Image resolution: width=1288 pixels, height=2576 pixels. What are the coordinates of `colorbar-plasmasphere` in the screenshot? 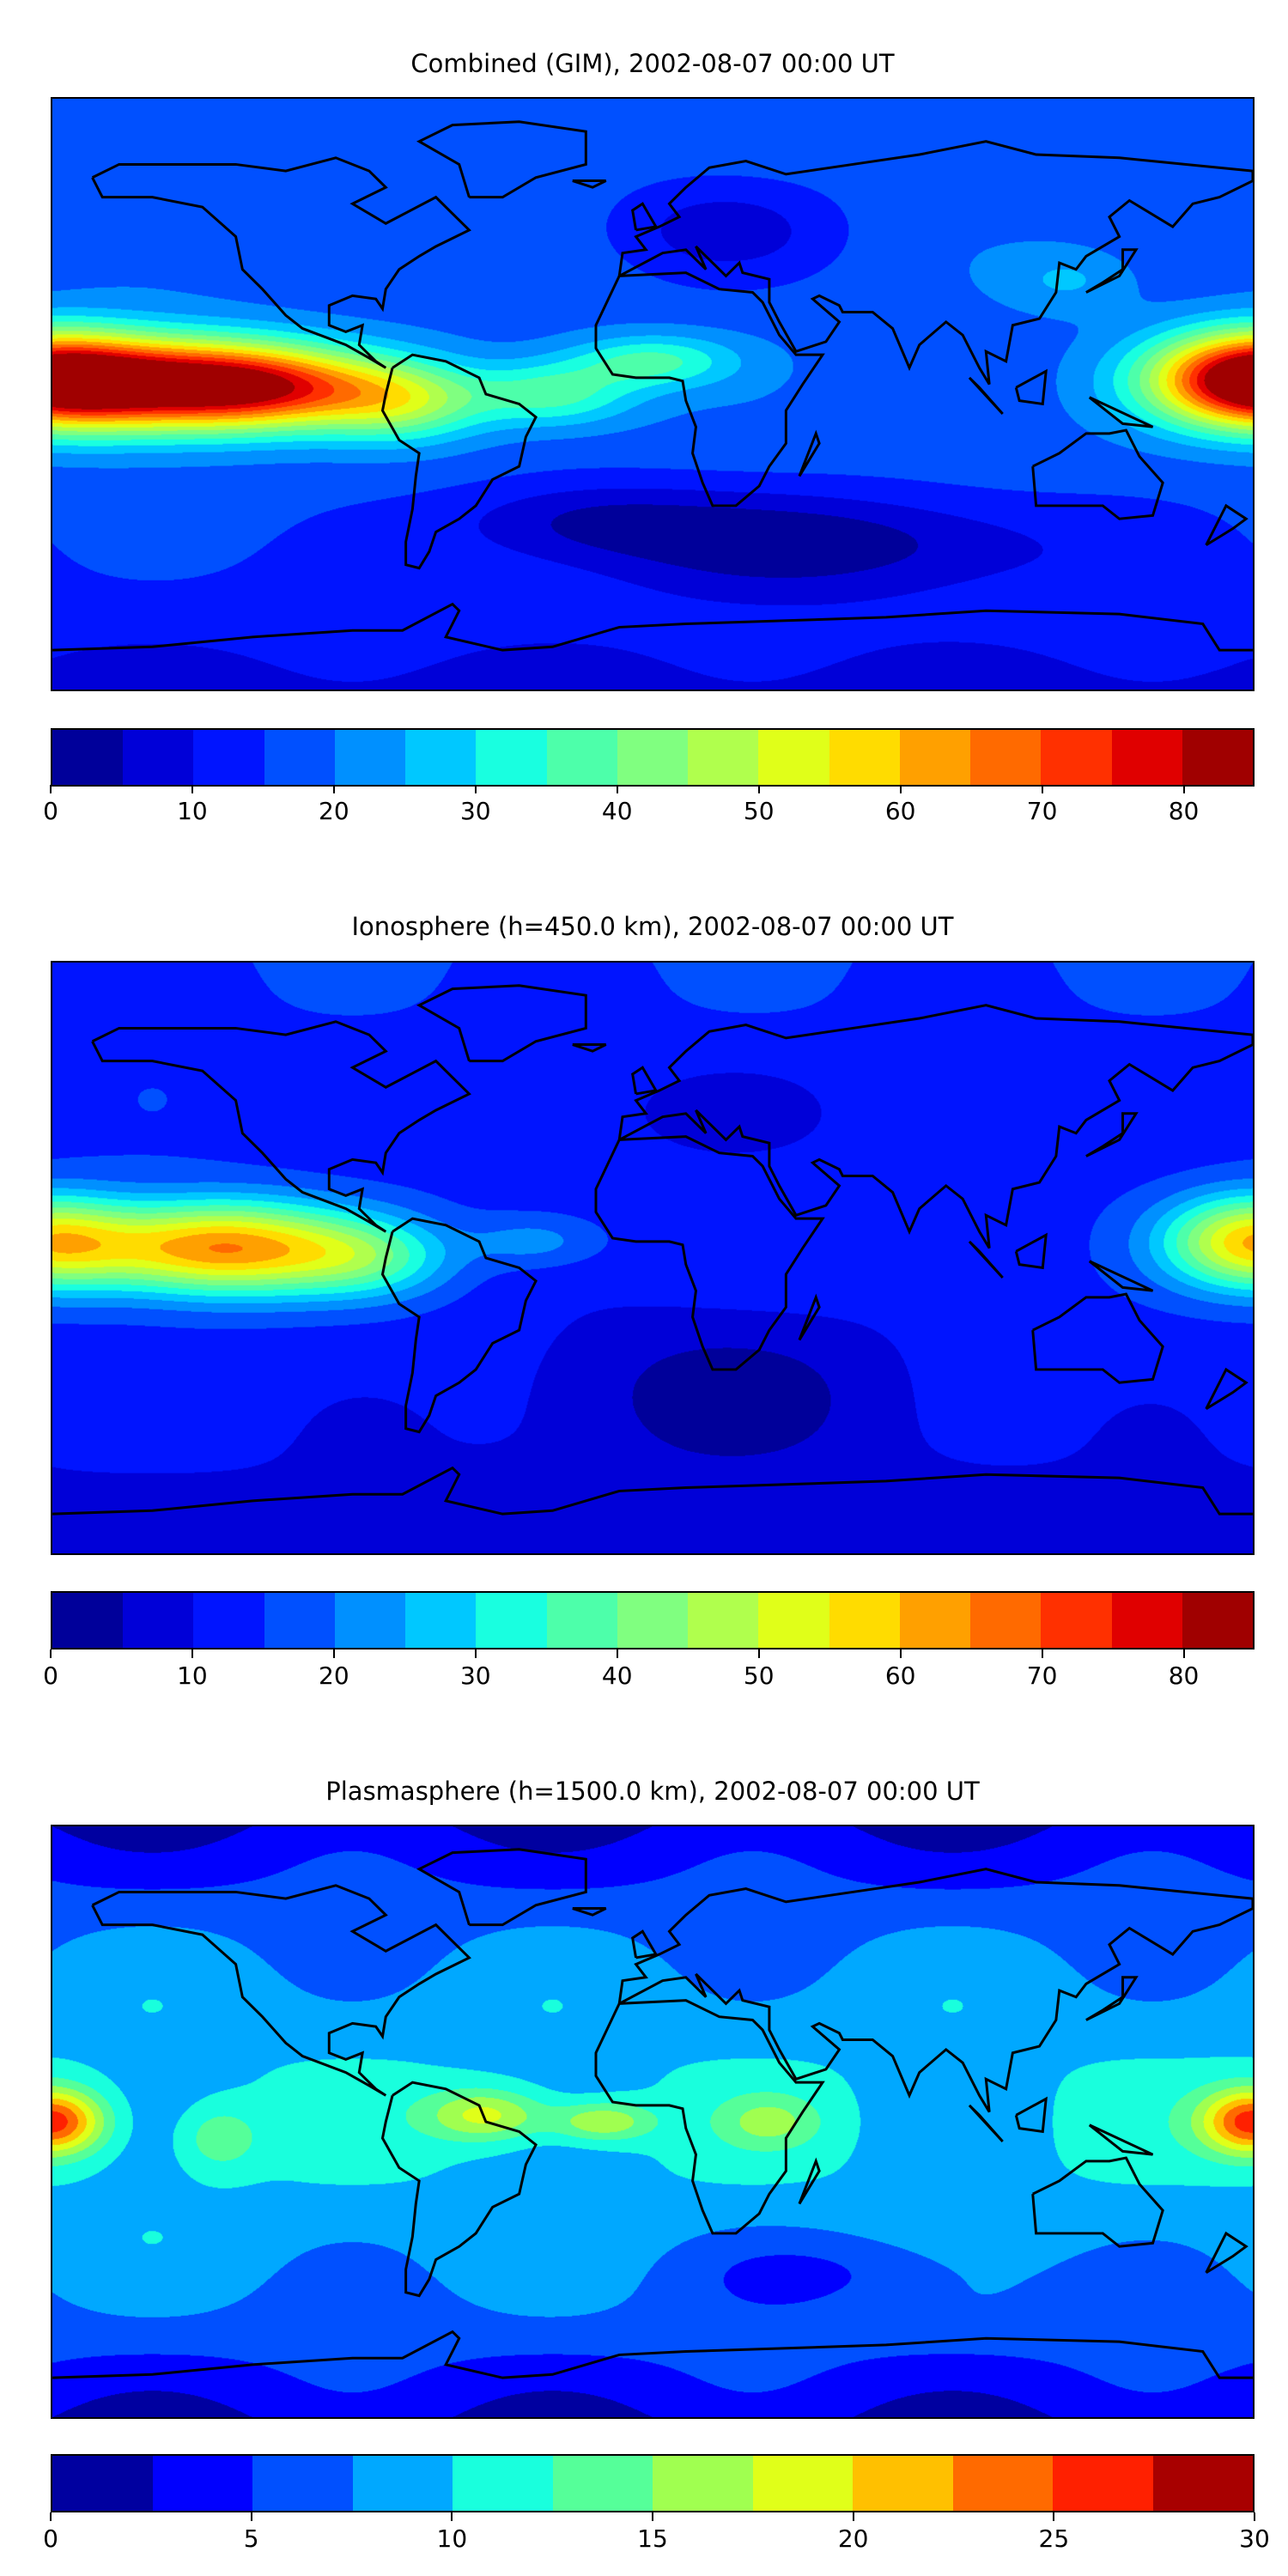 It's located at (653, 2483).